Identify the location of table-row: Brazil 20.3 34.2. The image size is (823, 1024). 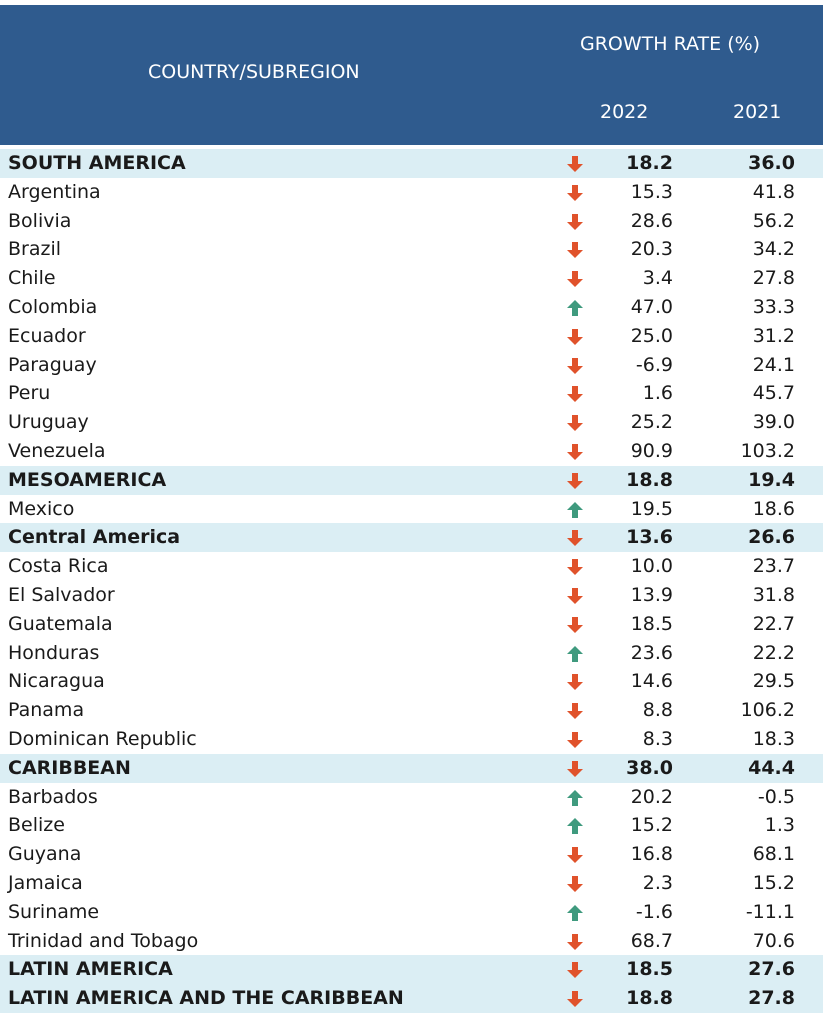
(411, 249).